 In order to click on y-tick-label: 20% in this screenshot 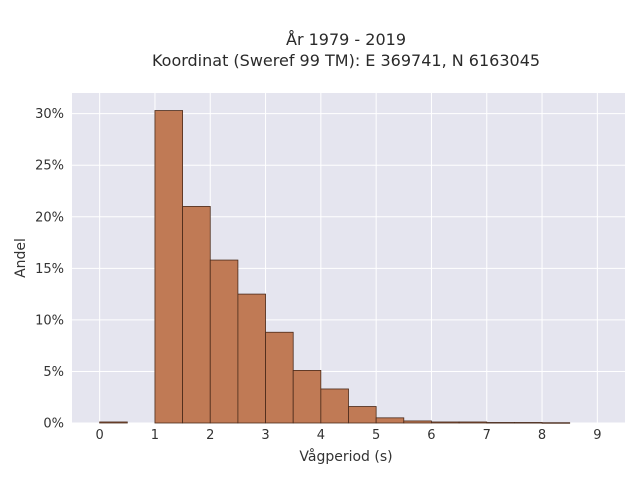, I will do `click(49, 217)`.